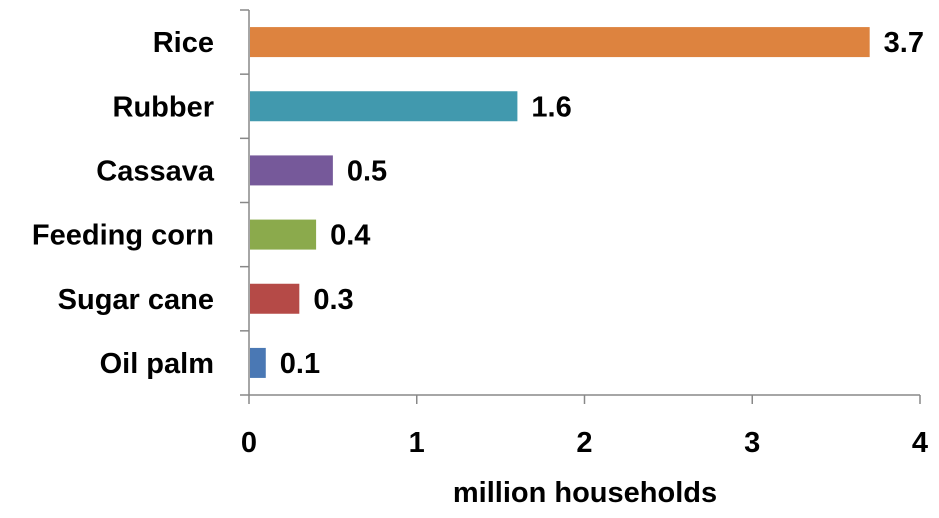 The height and width of the screenshot is (518, 939). Describe the element at coordinates (300, 364) in the screenshot. I see `value-label: 0.1` at that location.